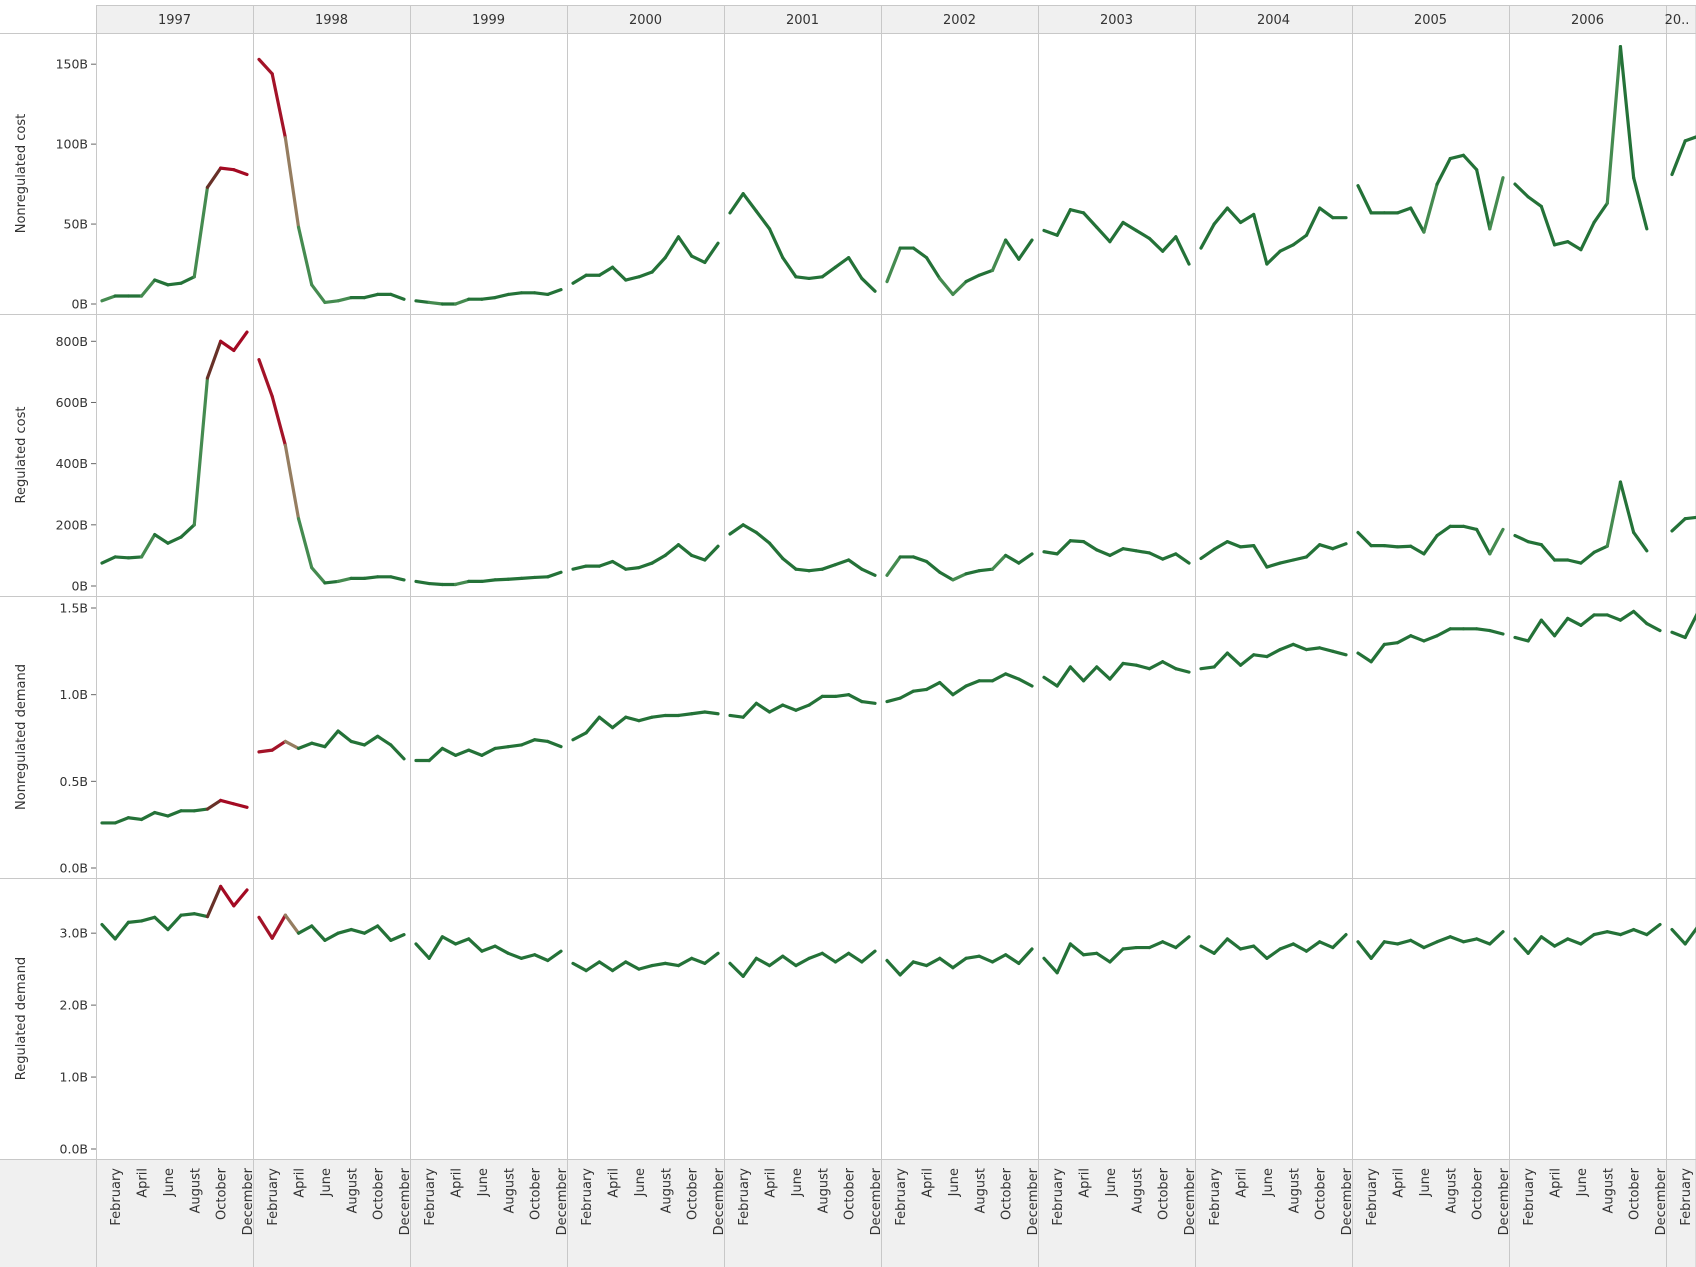  Describe the element at coordinates (331, 927) in the screenshot. I see `series-3-1998` at that location.